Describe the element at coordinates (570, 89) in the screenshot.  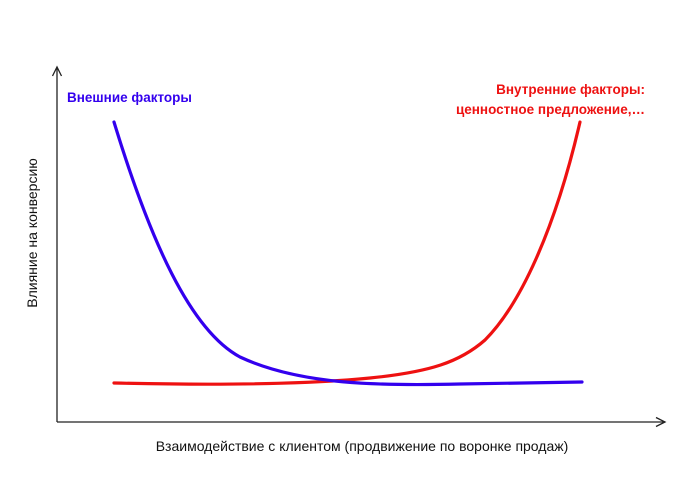
I see `internal-factors-label-line1: Внутренние факторы:` at that location.